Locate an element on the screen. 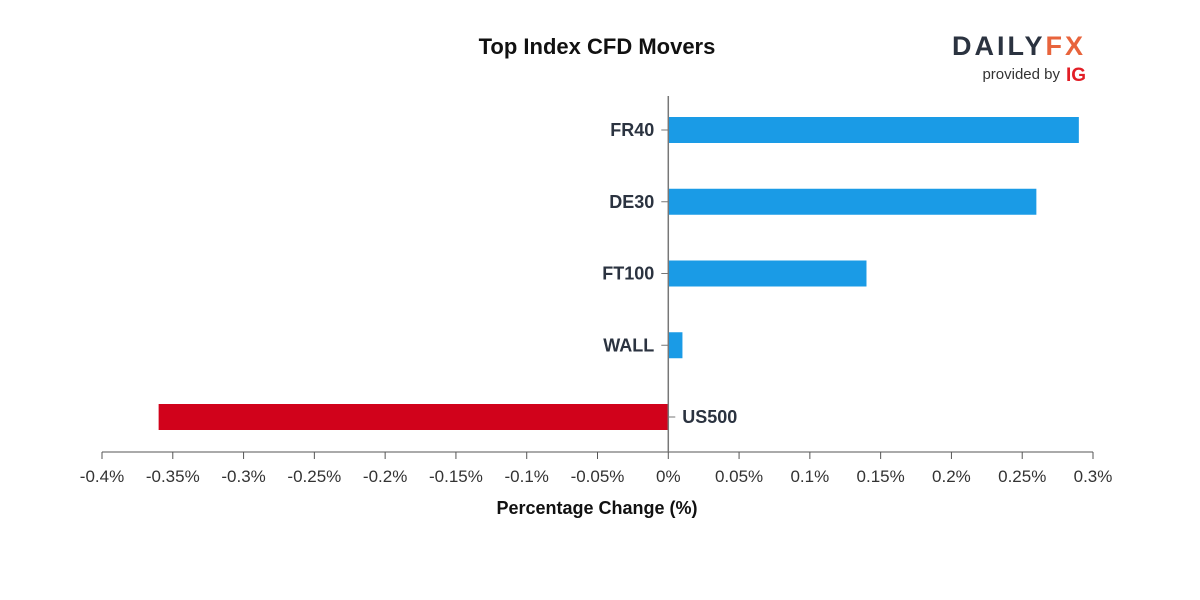  bar-us500 is located at coordinates (413, 417).